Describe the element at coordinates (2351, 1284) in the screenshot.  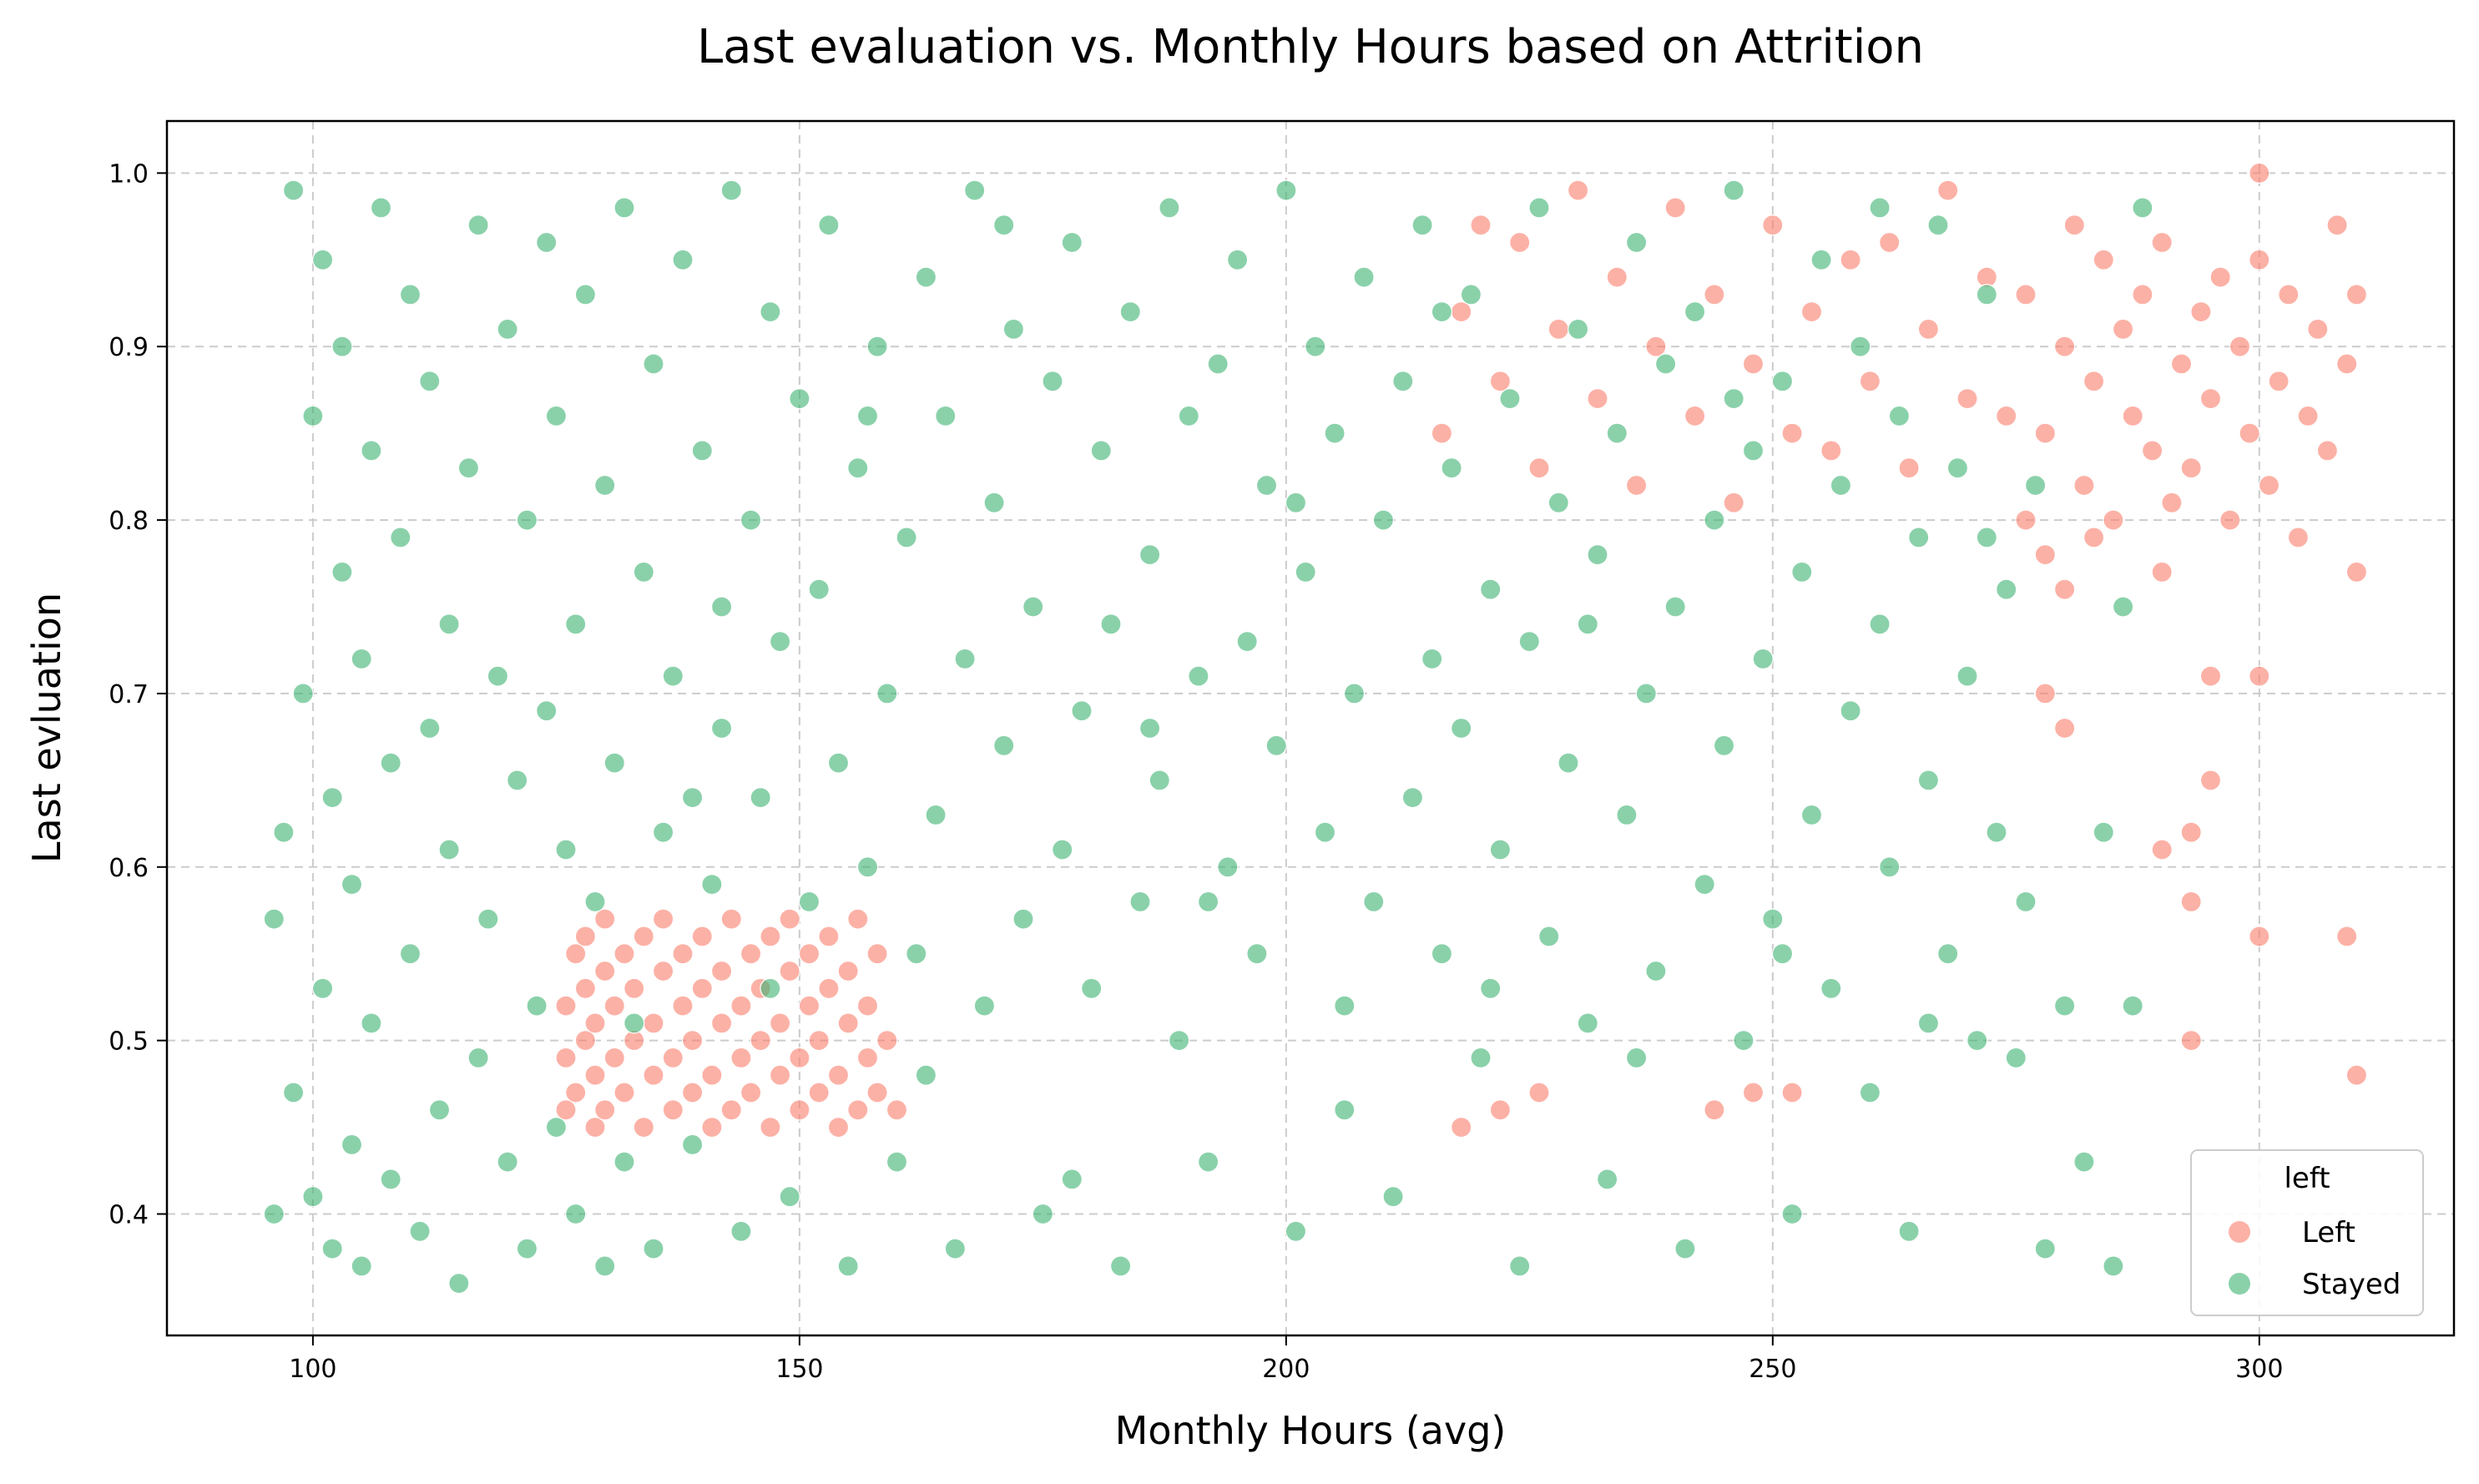
I see `legend-label-stayed: Stayed` at that location.